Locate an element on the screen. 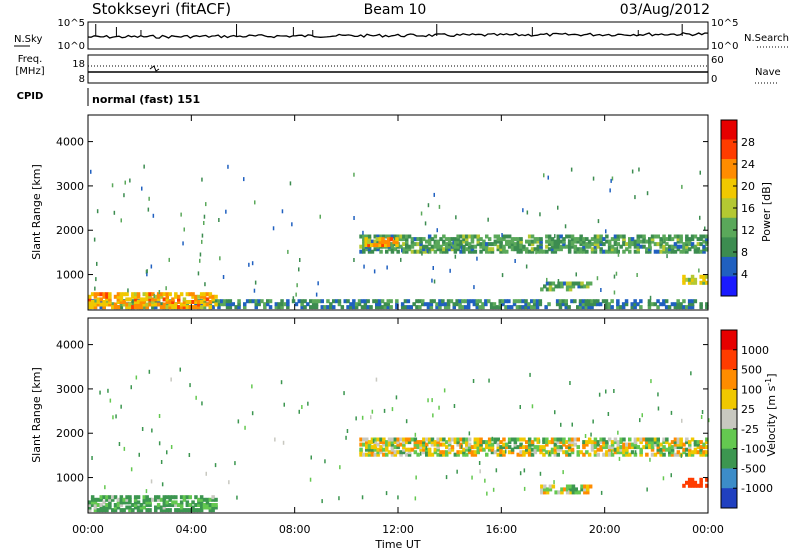  power-cbar-swatch is located at coordinates (729, 247).